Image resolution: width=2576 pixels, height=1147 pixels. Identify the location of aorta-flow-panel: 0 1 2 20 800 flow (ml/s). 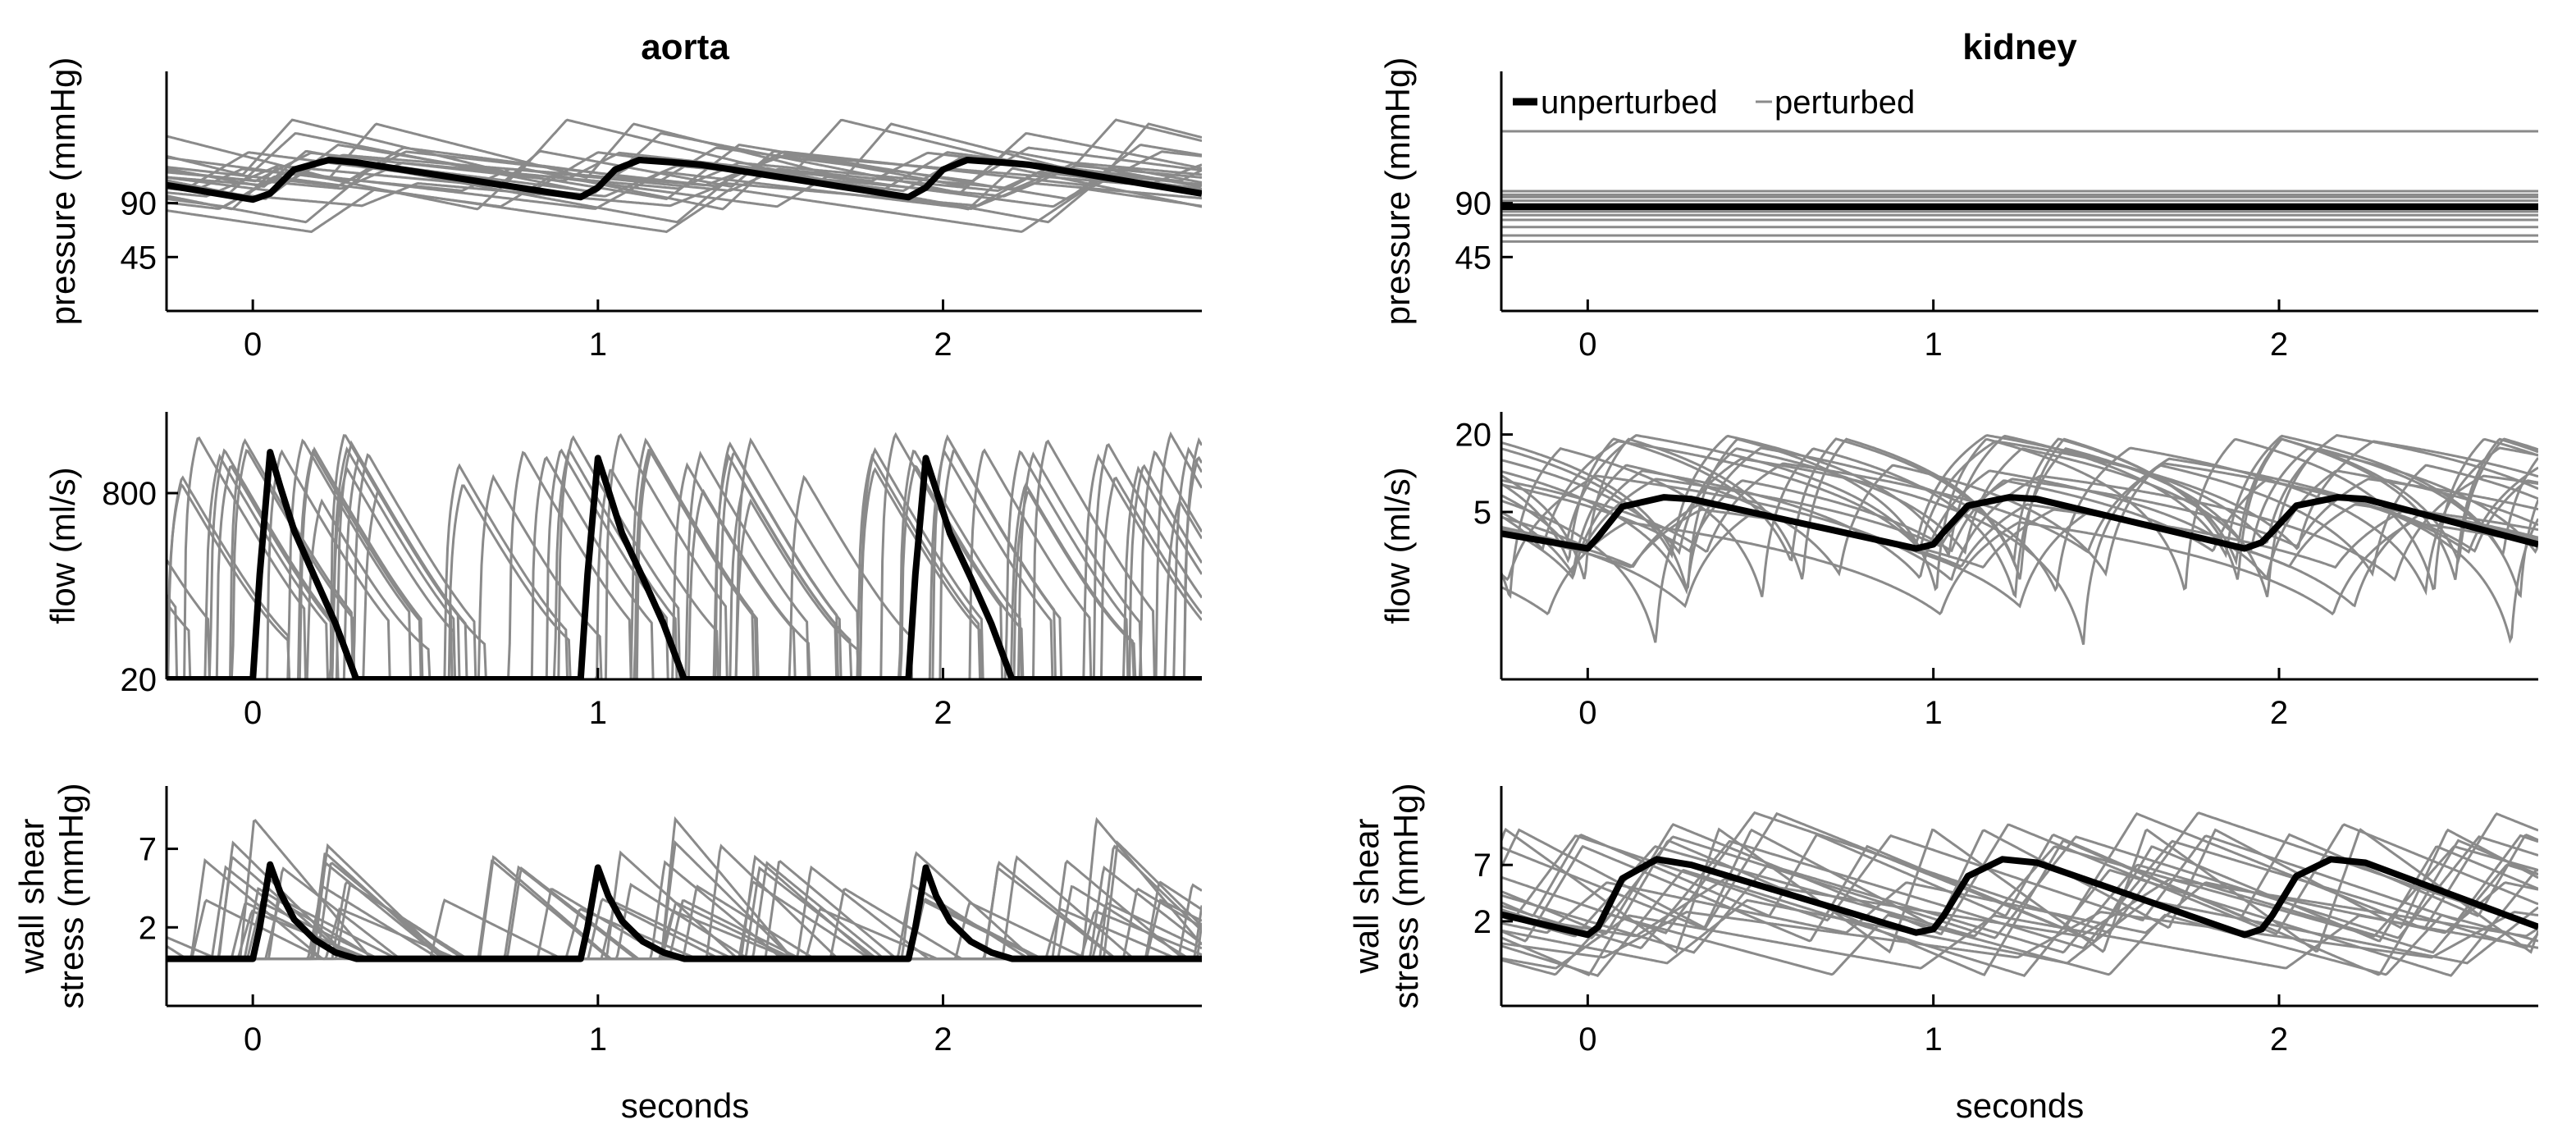
(622, 571).